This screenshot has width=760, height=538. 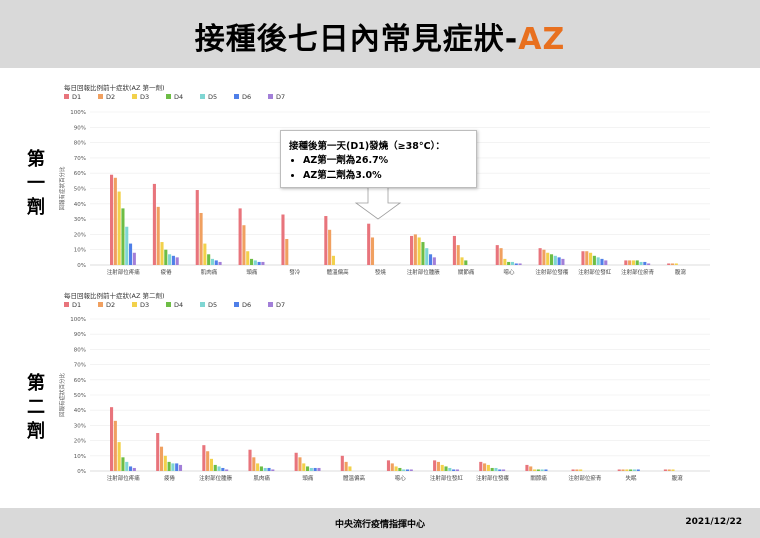 I want to click on chart1-ytick-label: 40%, so click(x=80, y=205).